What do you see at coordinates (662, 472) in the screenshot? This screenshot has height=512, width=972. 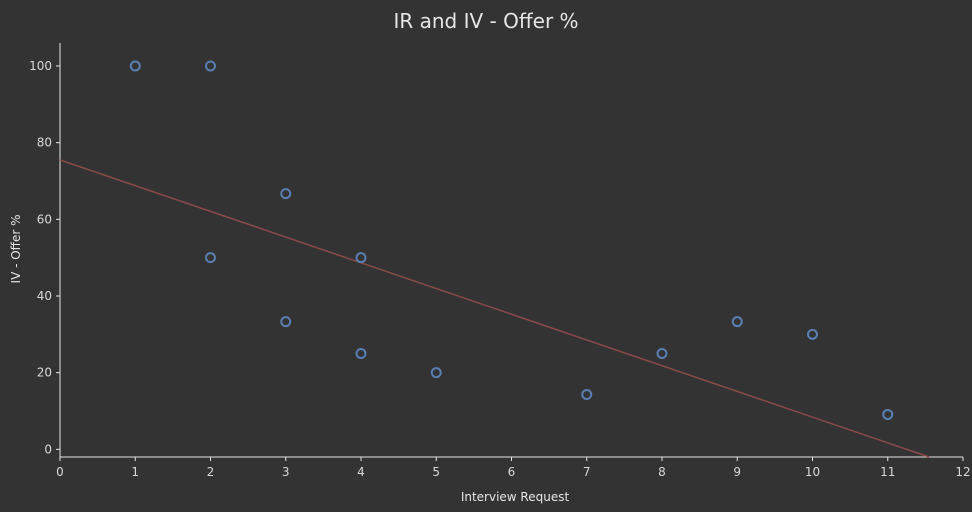 I see `x-tick-label: 8` at bounding box center [662, 472].